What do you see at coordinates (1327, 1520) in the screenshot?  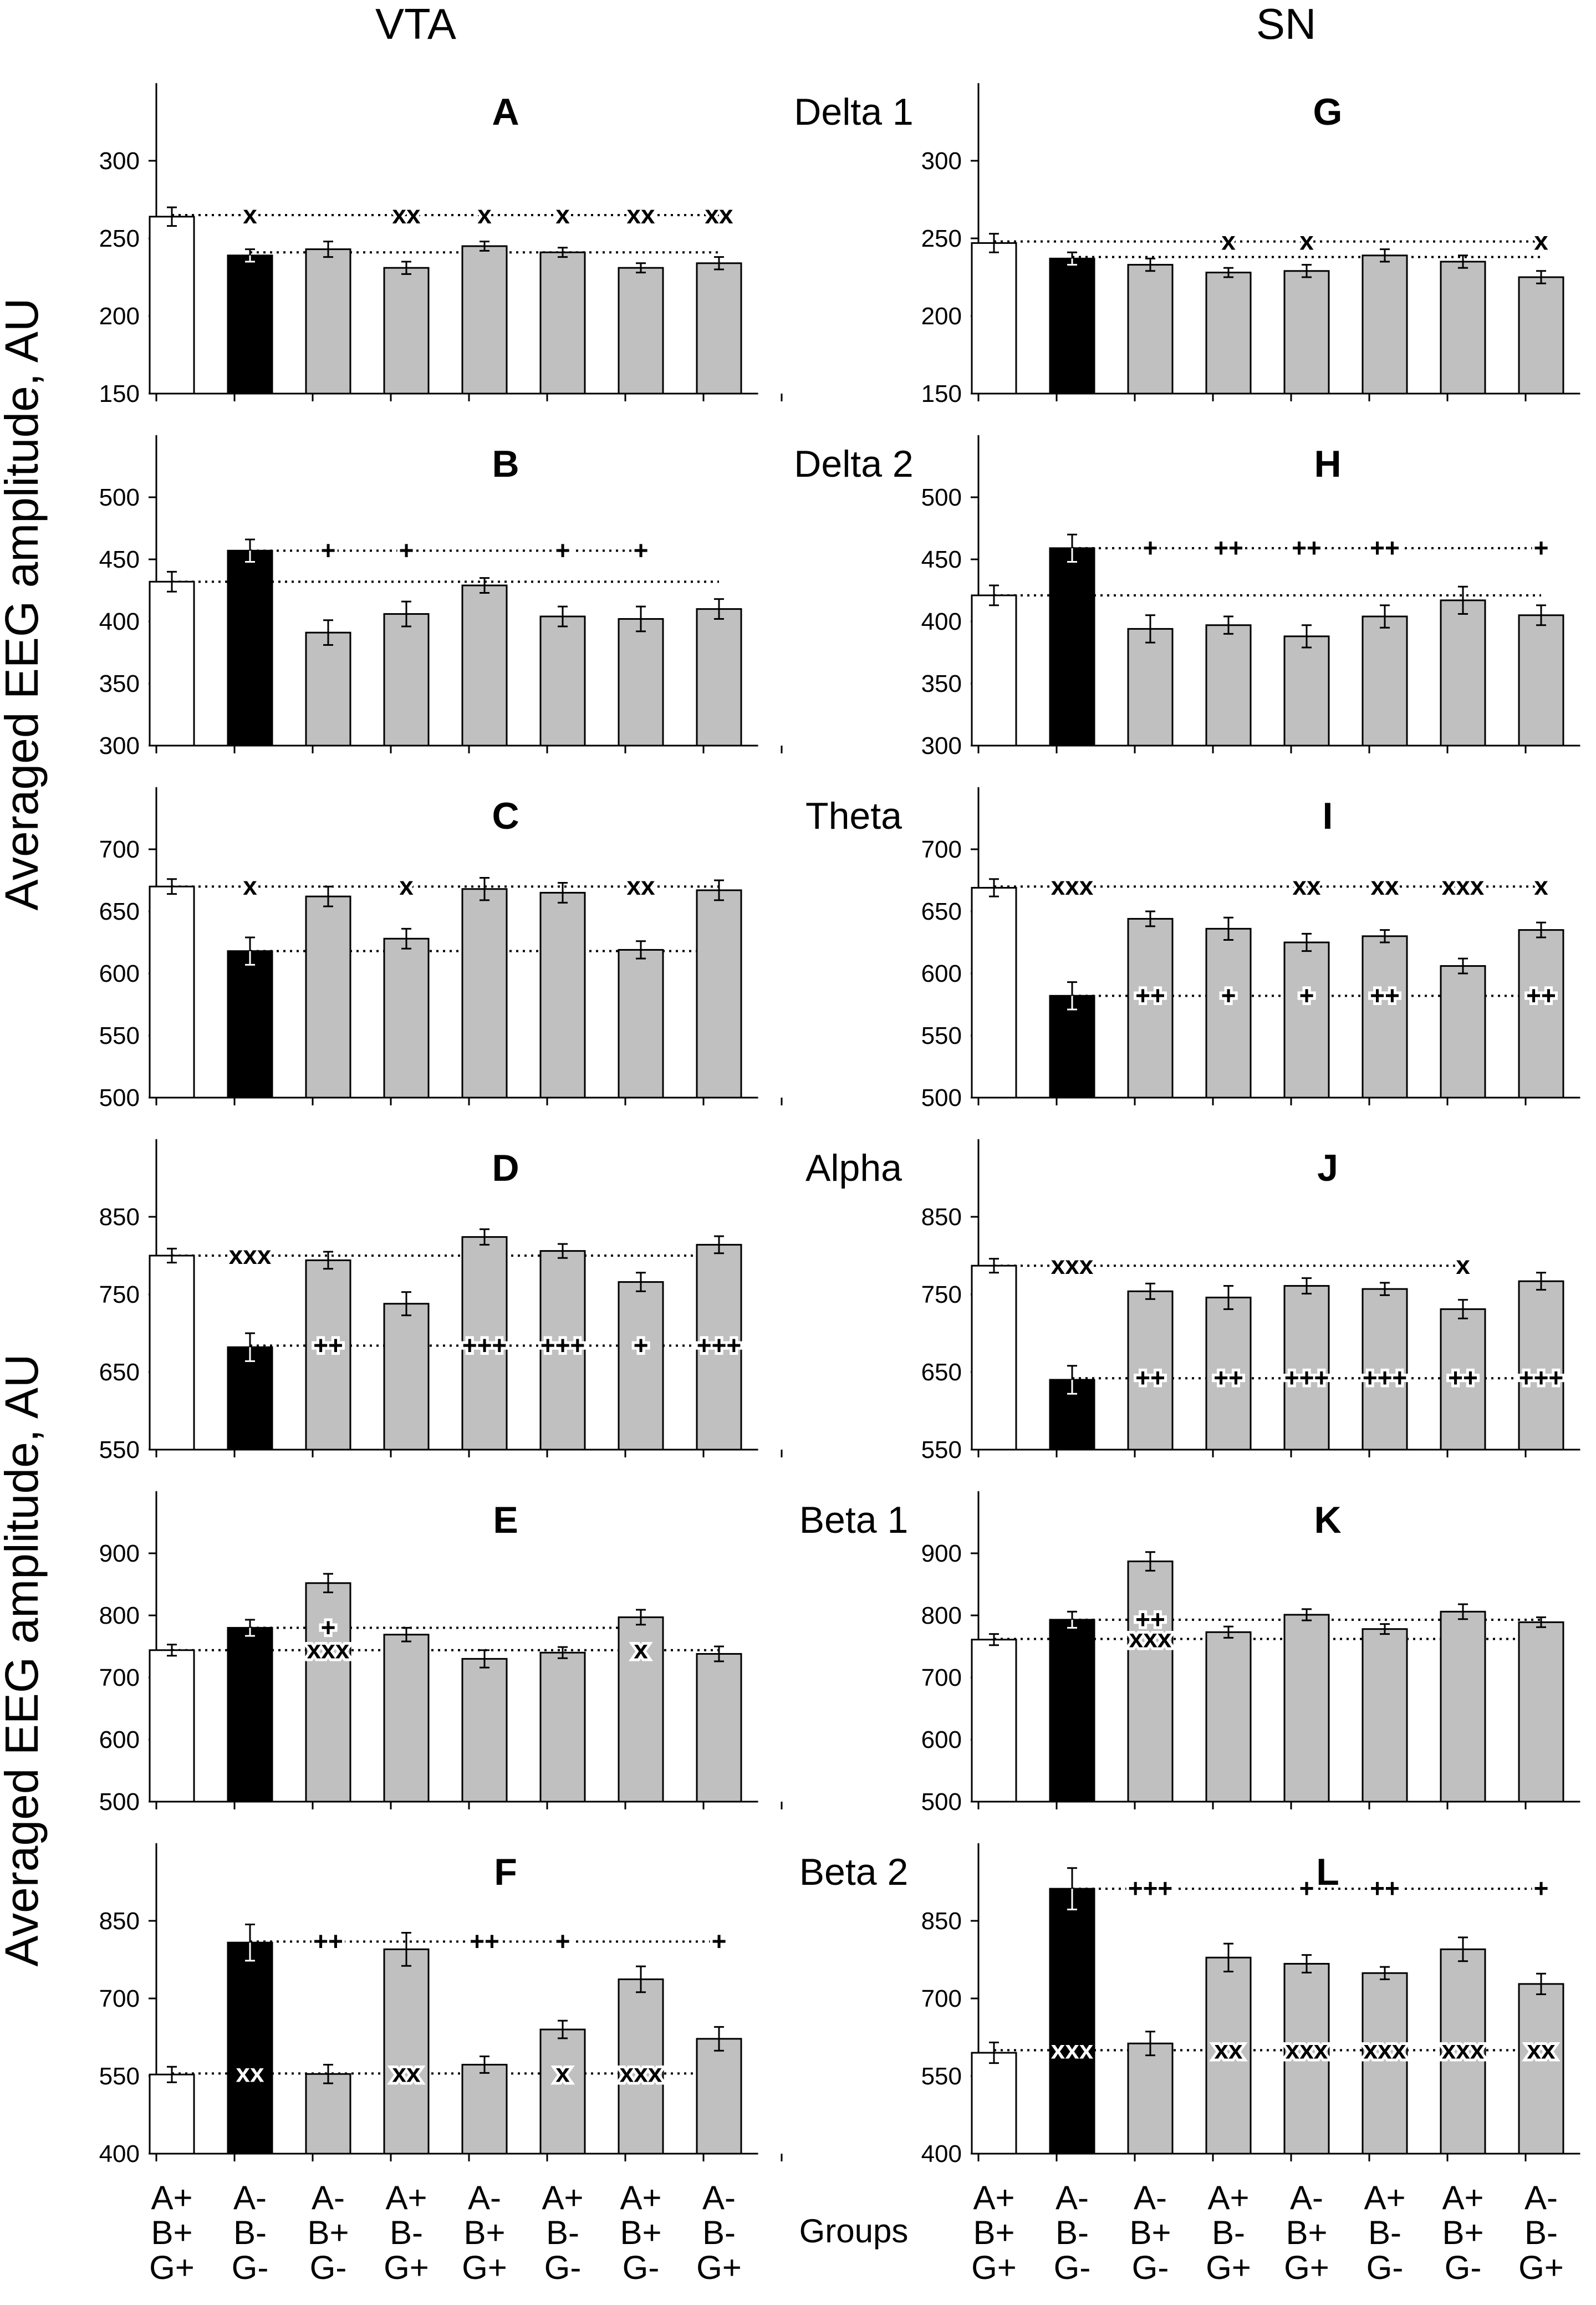 I see `panel-letter: K` at bounding box center [1327, 1520].